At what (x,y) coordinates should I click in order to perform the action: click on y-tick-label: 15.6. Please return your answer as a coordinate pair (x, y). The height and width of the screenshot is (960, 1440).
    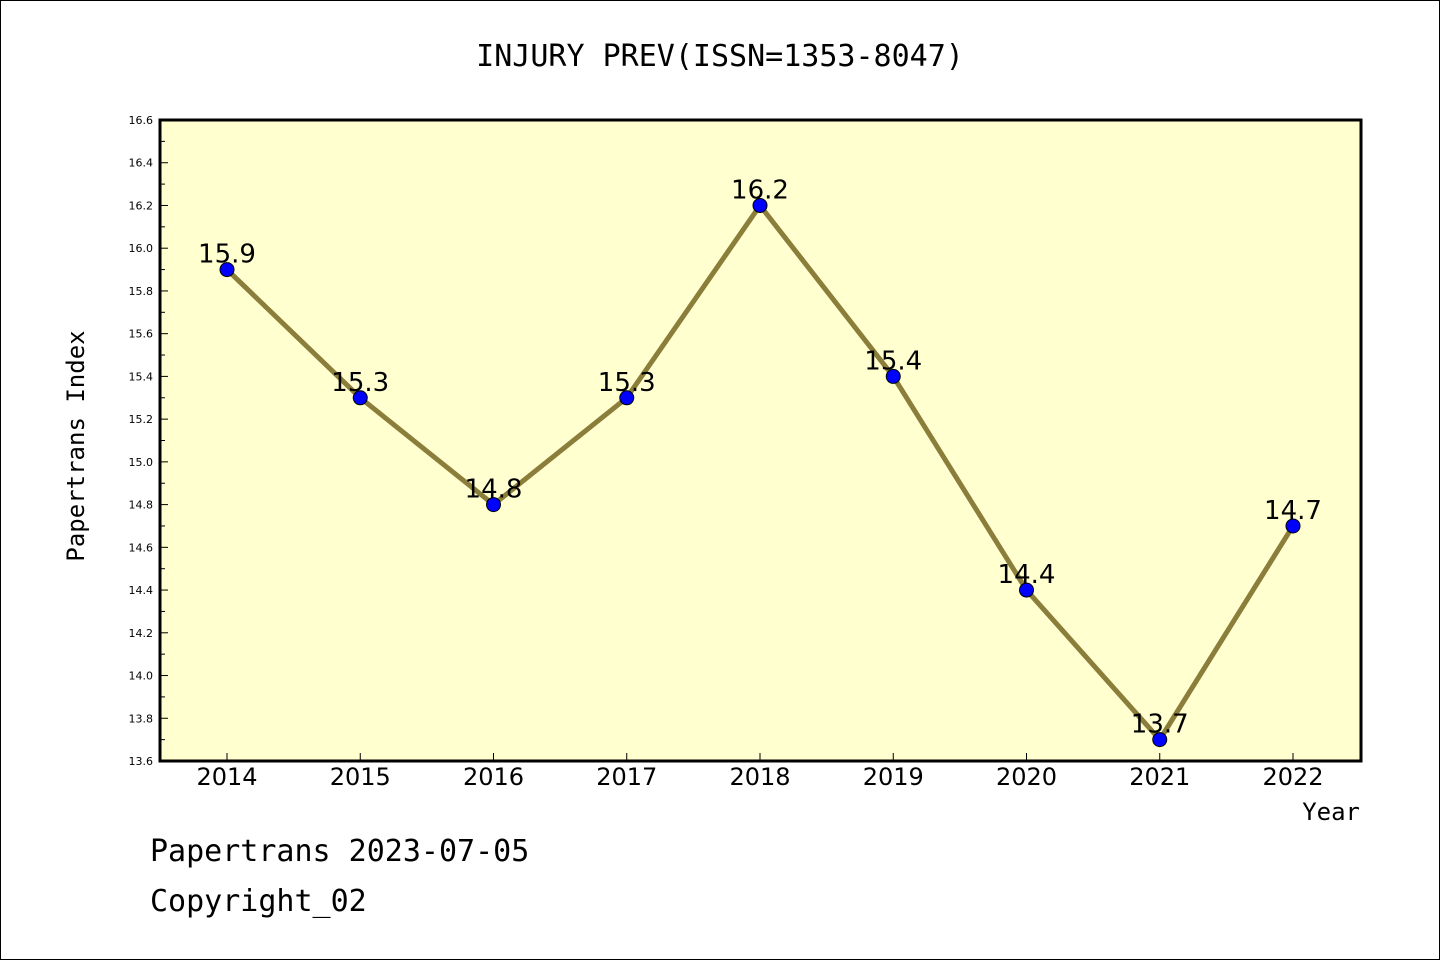
    Looking at the image, I should click on (141, 334).